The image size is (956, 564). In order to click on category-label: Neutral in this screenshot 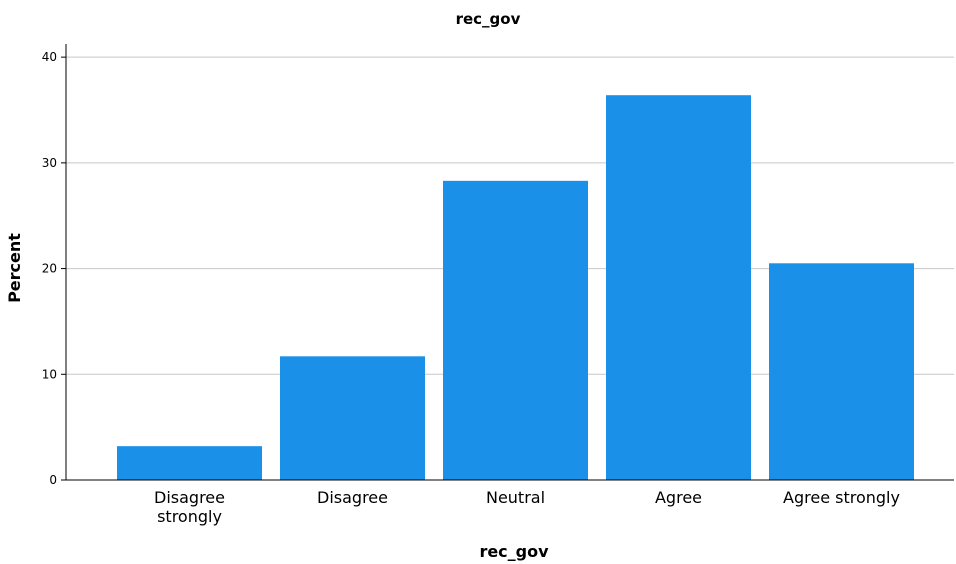, I will do `click(515, 497)`.